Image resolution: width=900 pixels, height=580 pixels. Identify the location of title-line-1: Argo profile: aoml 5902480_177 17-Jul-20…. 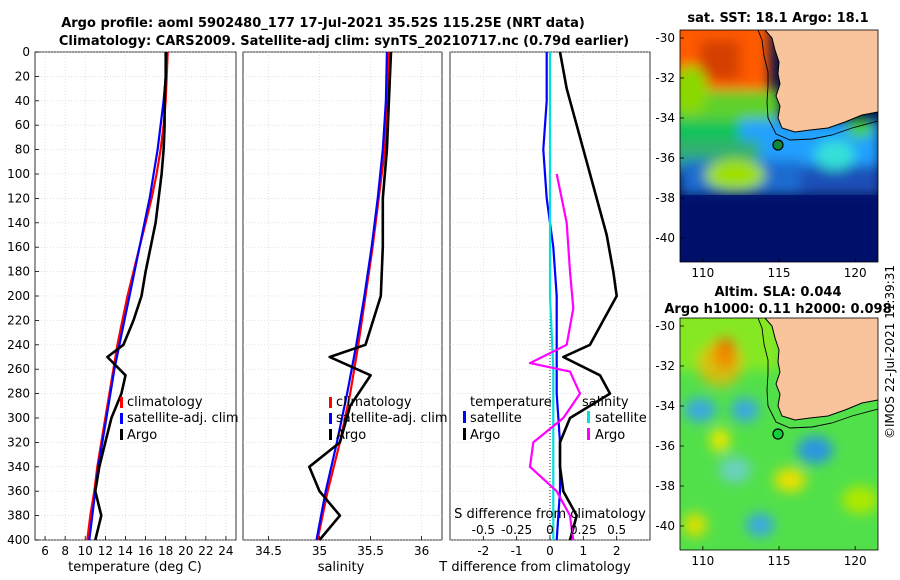
(323, 23).